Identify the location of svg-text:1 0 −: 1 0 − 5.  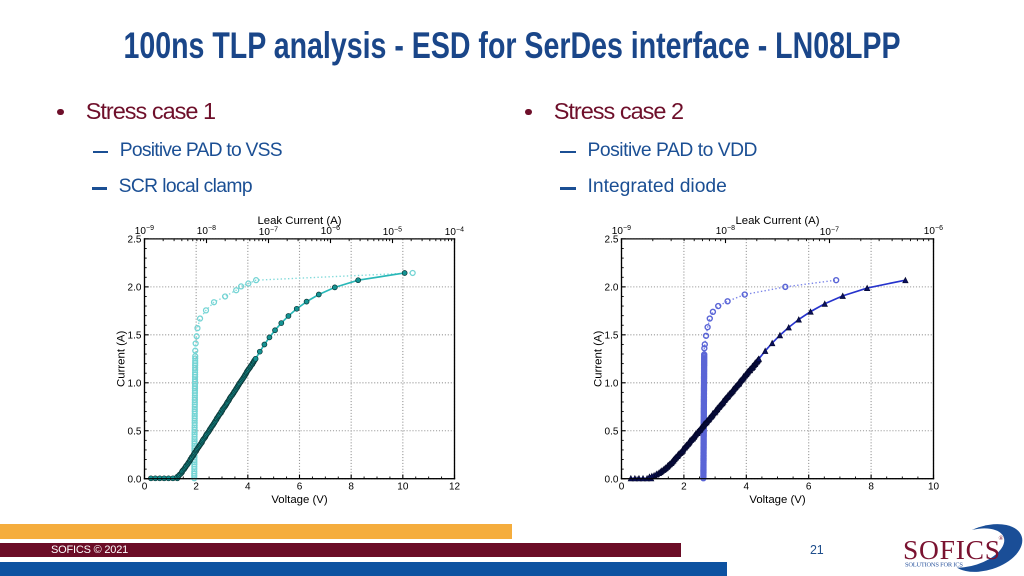
(394, 226).